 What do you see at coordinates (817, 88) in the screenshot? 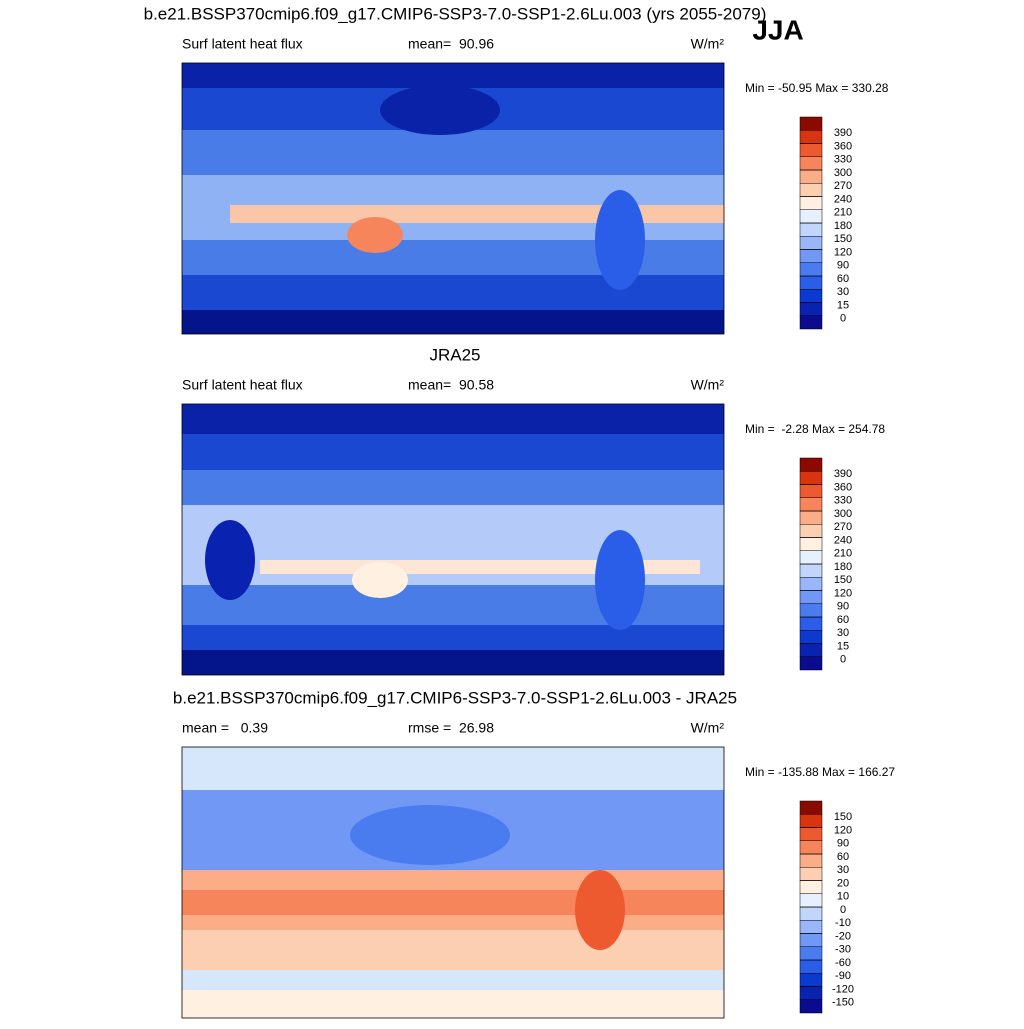
I see `range-label: Min = -50.95 Max = 330.28` at bounding box center [817, 88].